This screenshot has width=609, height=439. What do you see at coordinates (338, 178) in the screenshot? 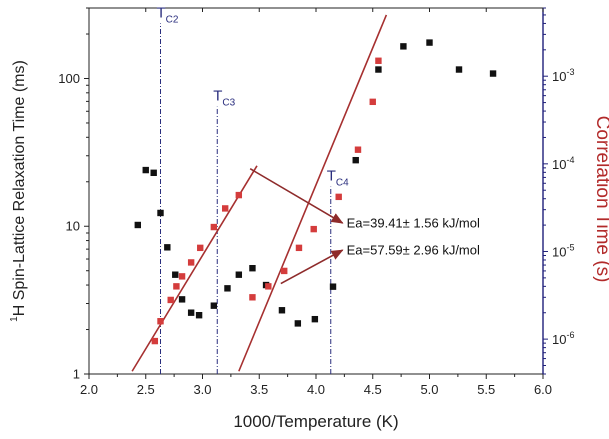
I see `transition-label: TC4` at bounding box center [338, 178].